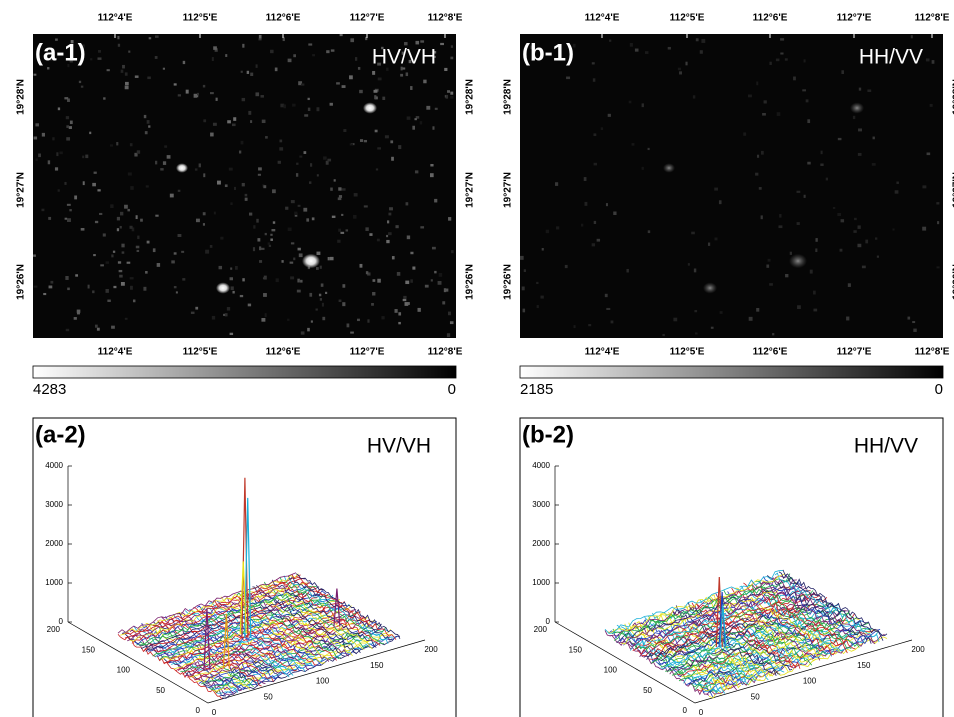 This screenshot has height=717, width=954. What do you see at coordinates (731, 372) in the screenshot?
I see `colorbar` at bounding box center [731, 372].